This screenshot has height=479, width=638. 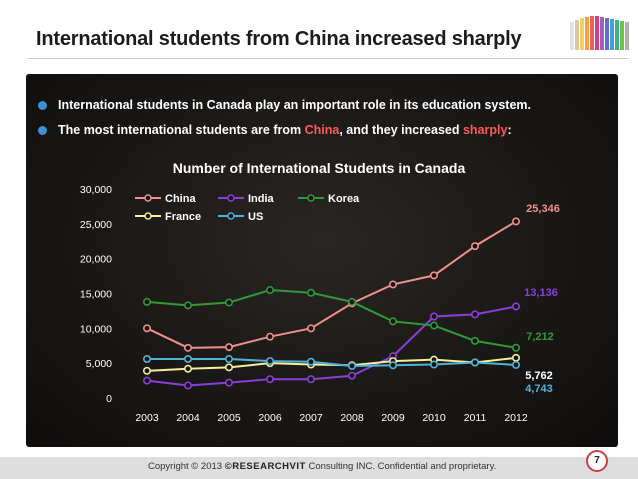 I want to click on series-line-us, so click(x=332, y=362).